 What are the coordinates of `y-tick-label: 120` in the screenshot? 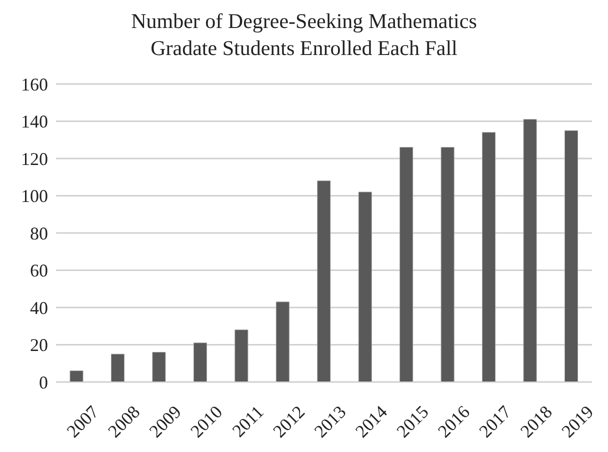 It's located at (34, 158).